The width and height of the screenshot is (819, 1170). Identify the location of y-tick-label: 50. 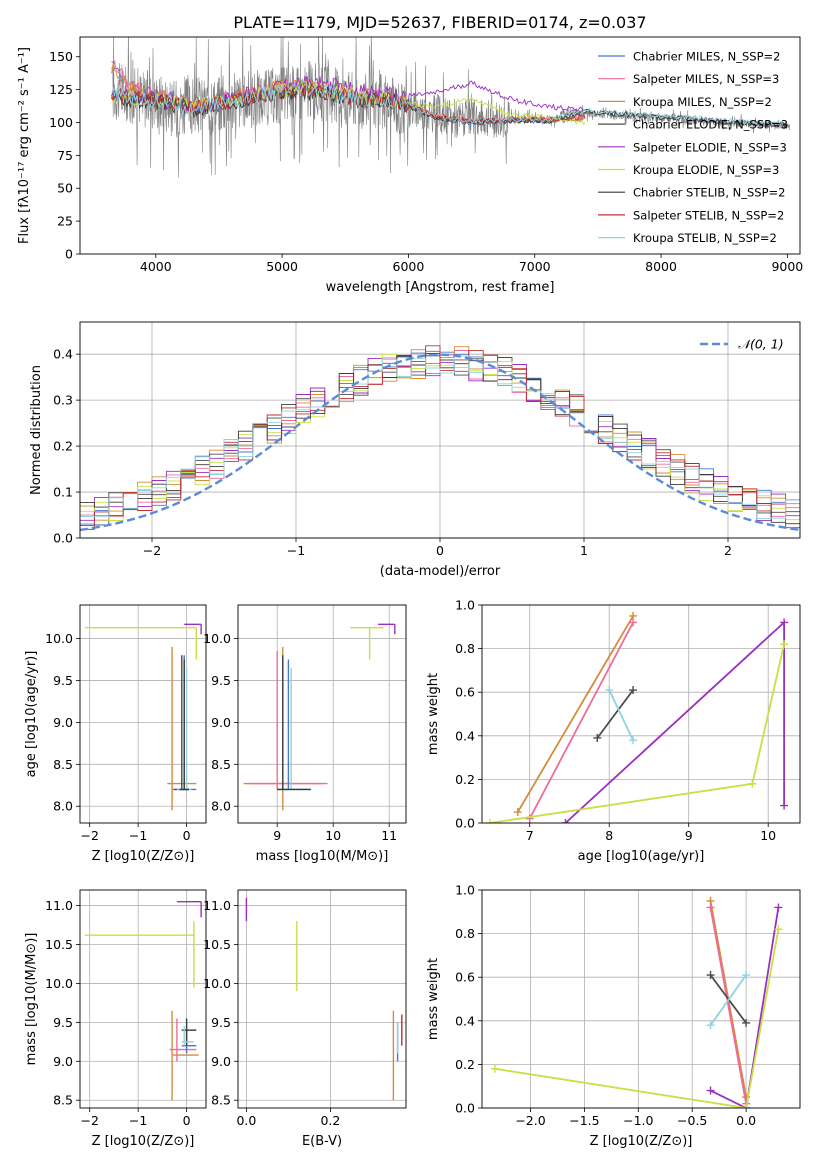
(65, 188).